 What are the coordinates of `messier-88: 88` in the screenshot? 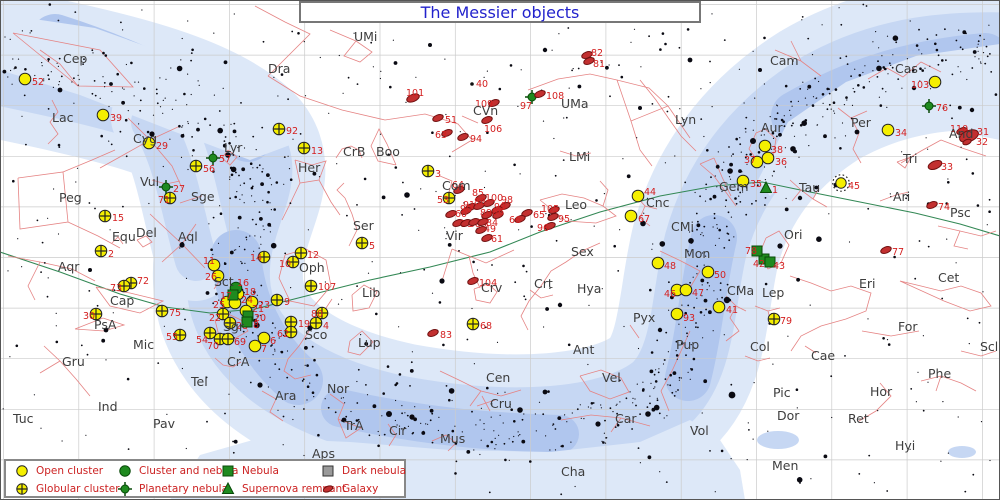 It's located at (479, 203).